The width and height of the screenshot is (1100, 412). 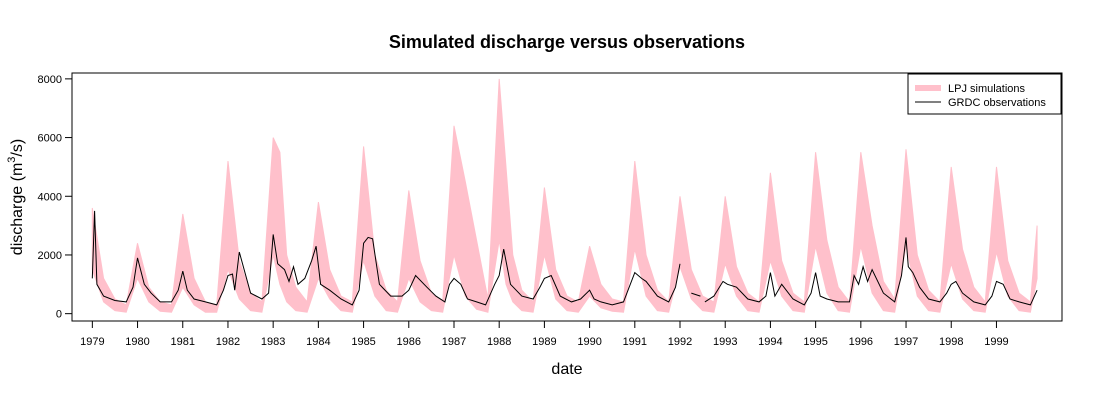 What do you see at coordinates (725, 342) in the screenshot?
I see `x-tick-label-1993: 1993` at bounding box center [725, 342].